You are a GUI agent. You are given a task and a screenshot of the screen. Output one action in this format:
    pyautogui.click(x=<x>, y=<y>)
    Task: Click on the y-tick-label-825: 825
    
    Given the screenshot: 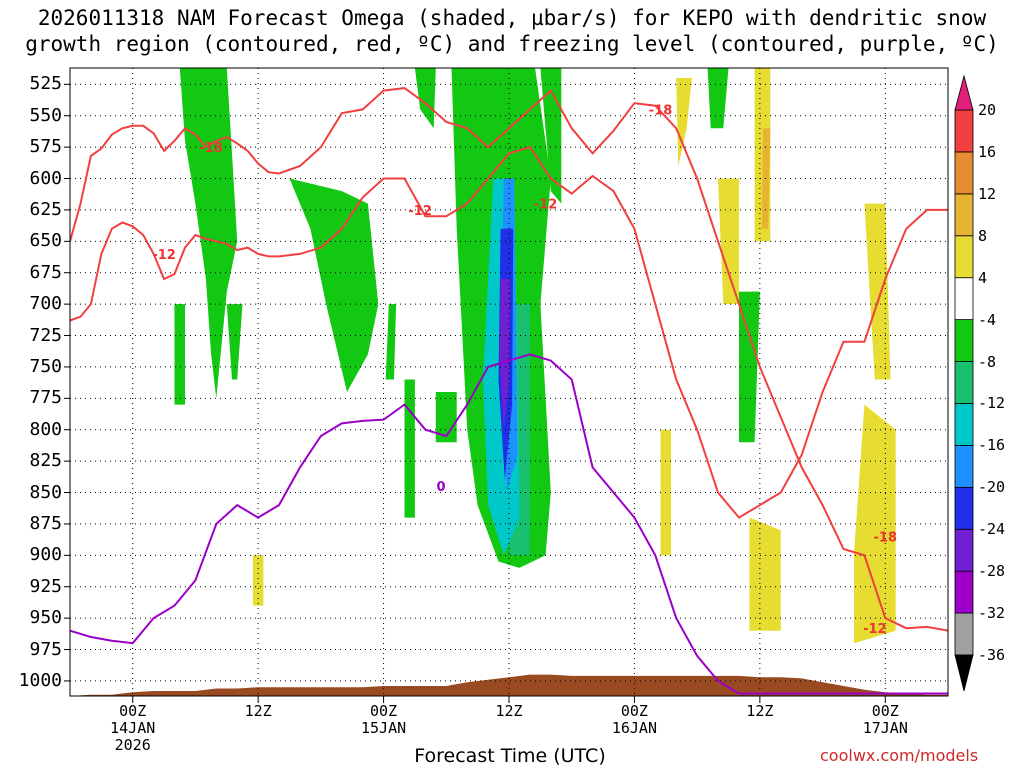 What is the action you would take?
    pyautogui.click(x=45, y=461)
    